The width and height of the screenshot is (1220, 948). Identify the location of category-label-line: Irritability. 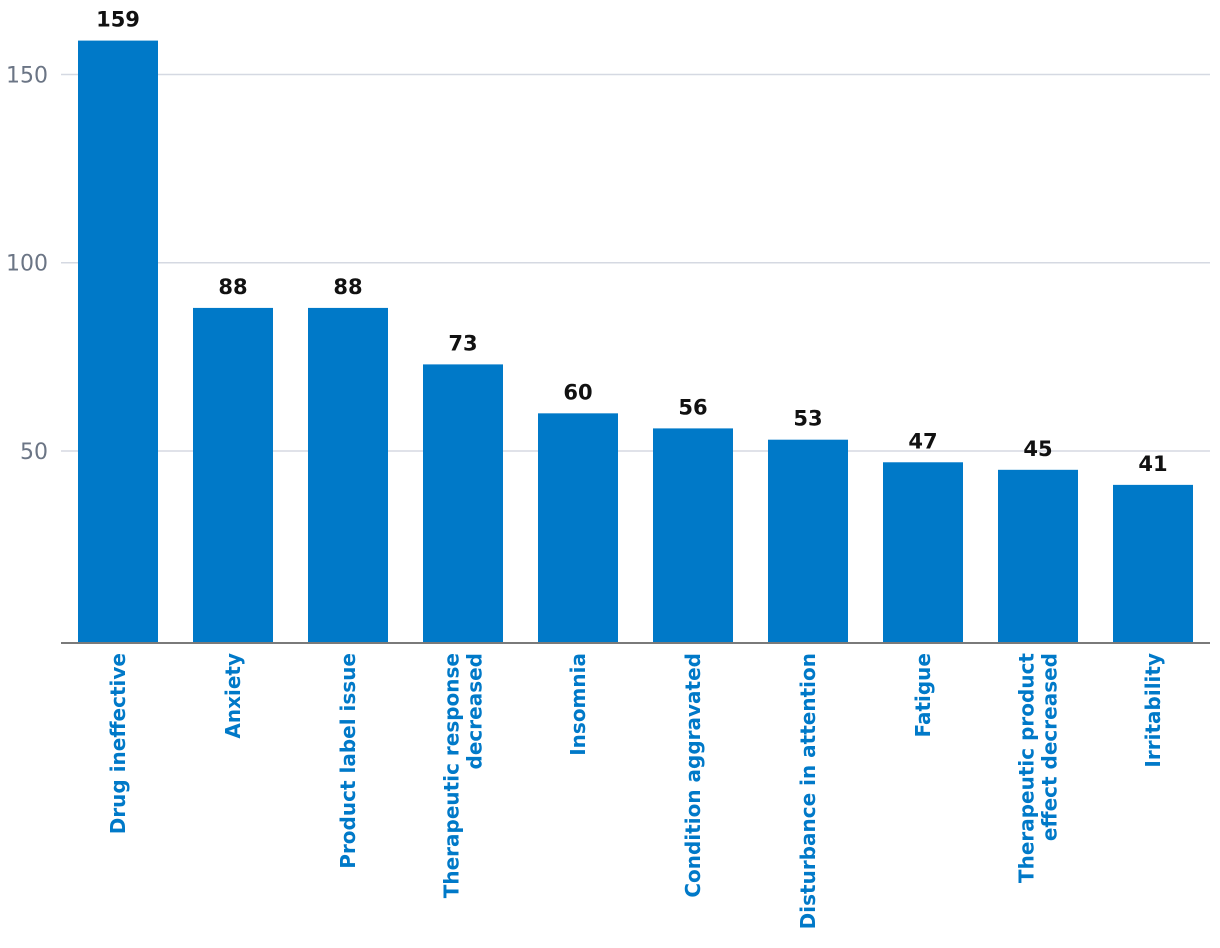
(1153, 710).